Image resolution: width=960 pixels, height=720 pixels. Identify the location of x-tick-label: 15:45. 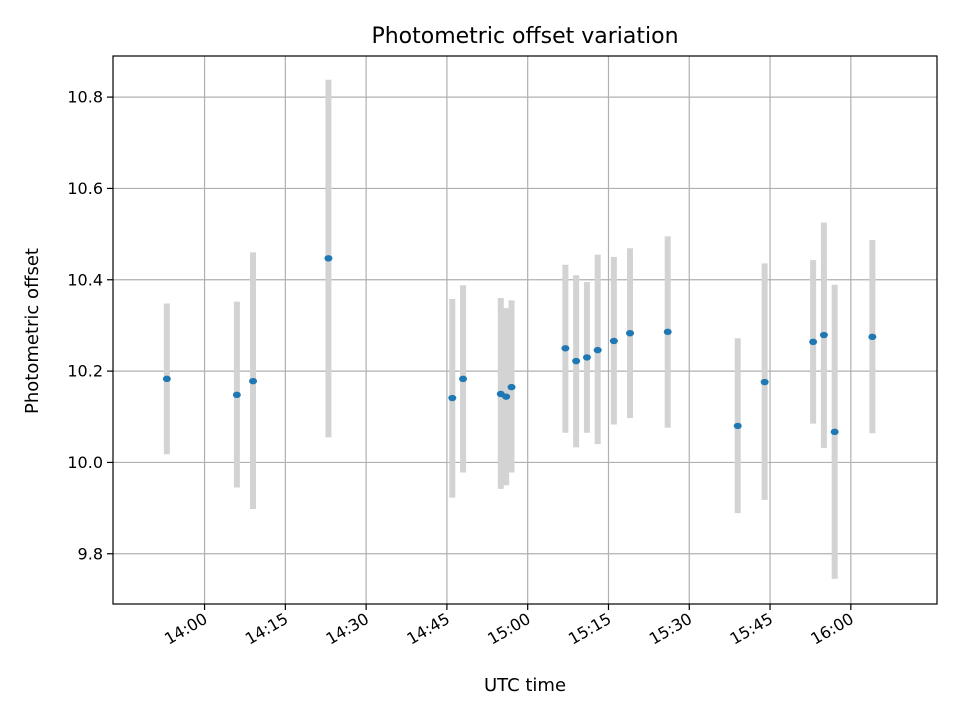
(751, 629).